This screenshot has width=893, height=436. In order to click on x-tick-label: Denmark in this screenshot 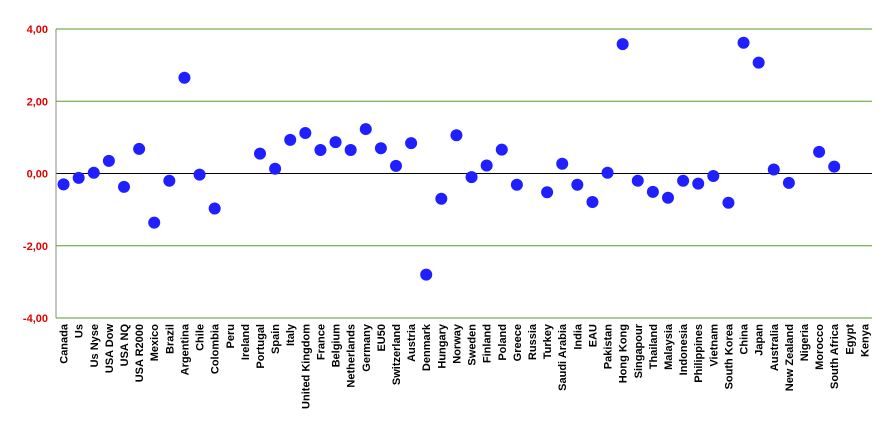, I will do `click(427, 347)`.